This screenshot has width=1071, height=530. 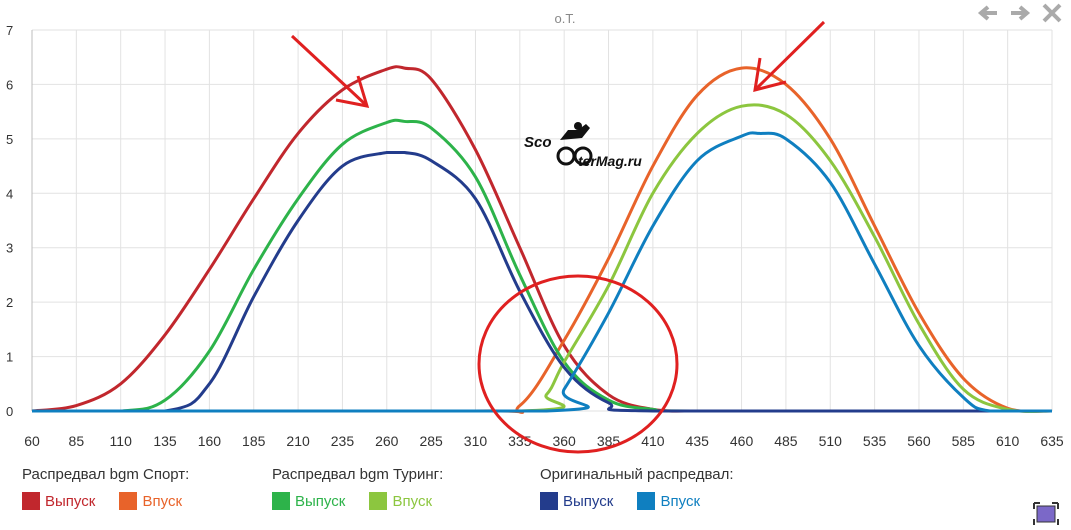 What do you see at coordinates (875, 441) in the screenshot?
I see `x-tick-label: 535` at bounding box center [875, 441].